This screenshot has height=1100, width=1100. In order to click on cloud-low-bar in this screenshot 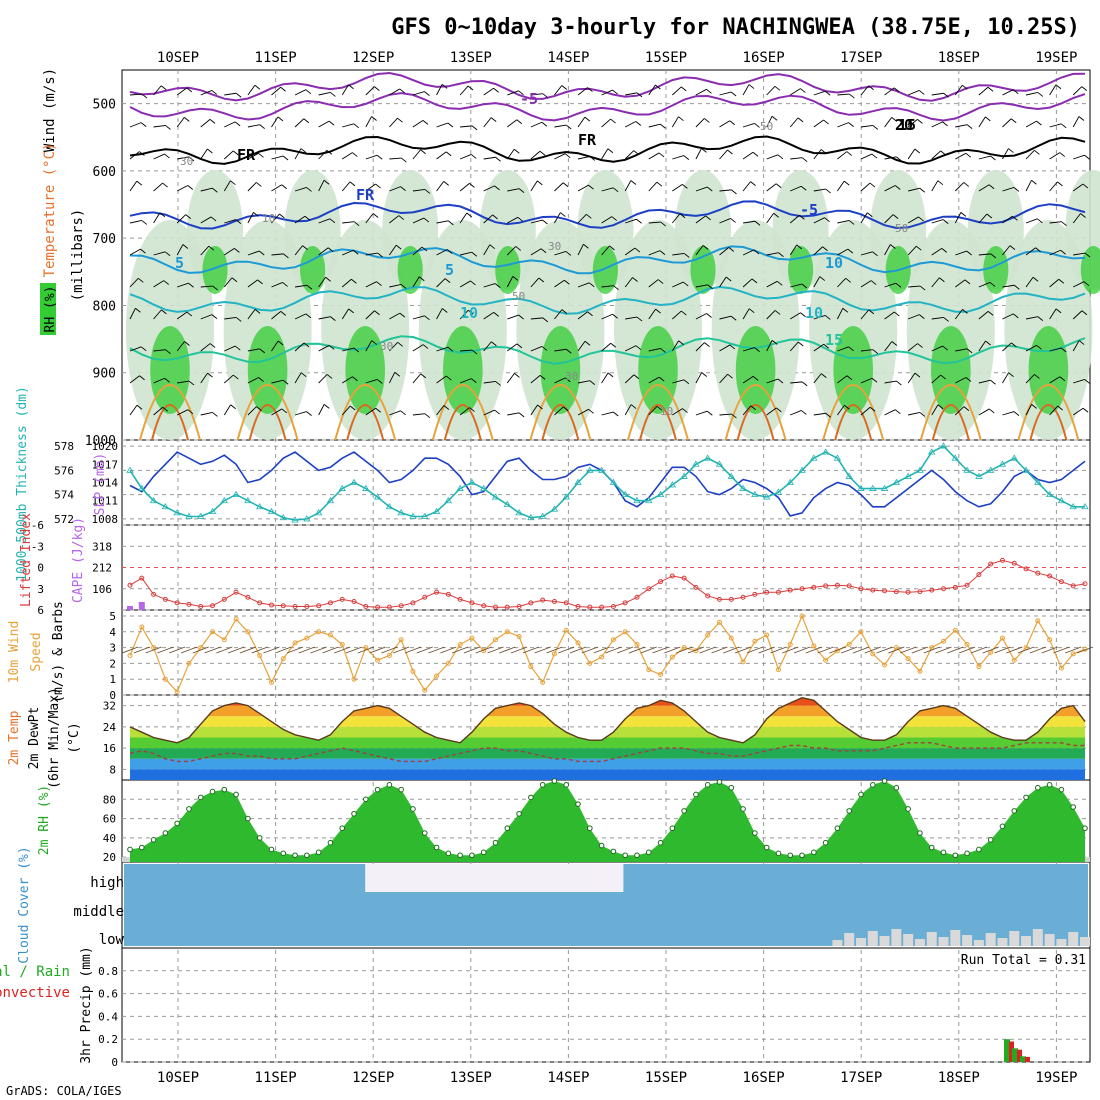, I will do `click(1014, 938)`.